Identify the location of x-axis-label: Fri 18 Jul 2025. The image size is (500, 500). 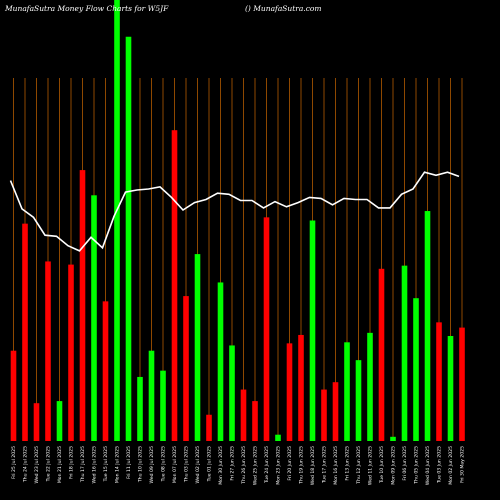
(72, 462).